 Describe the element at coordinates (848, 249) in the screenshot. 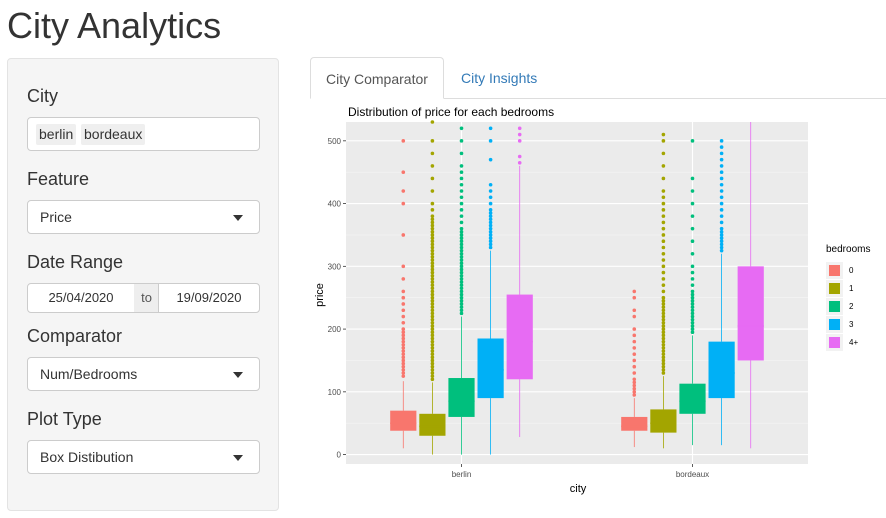

I see `legend-title: bedrooms` at that location.